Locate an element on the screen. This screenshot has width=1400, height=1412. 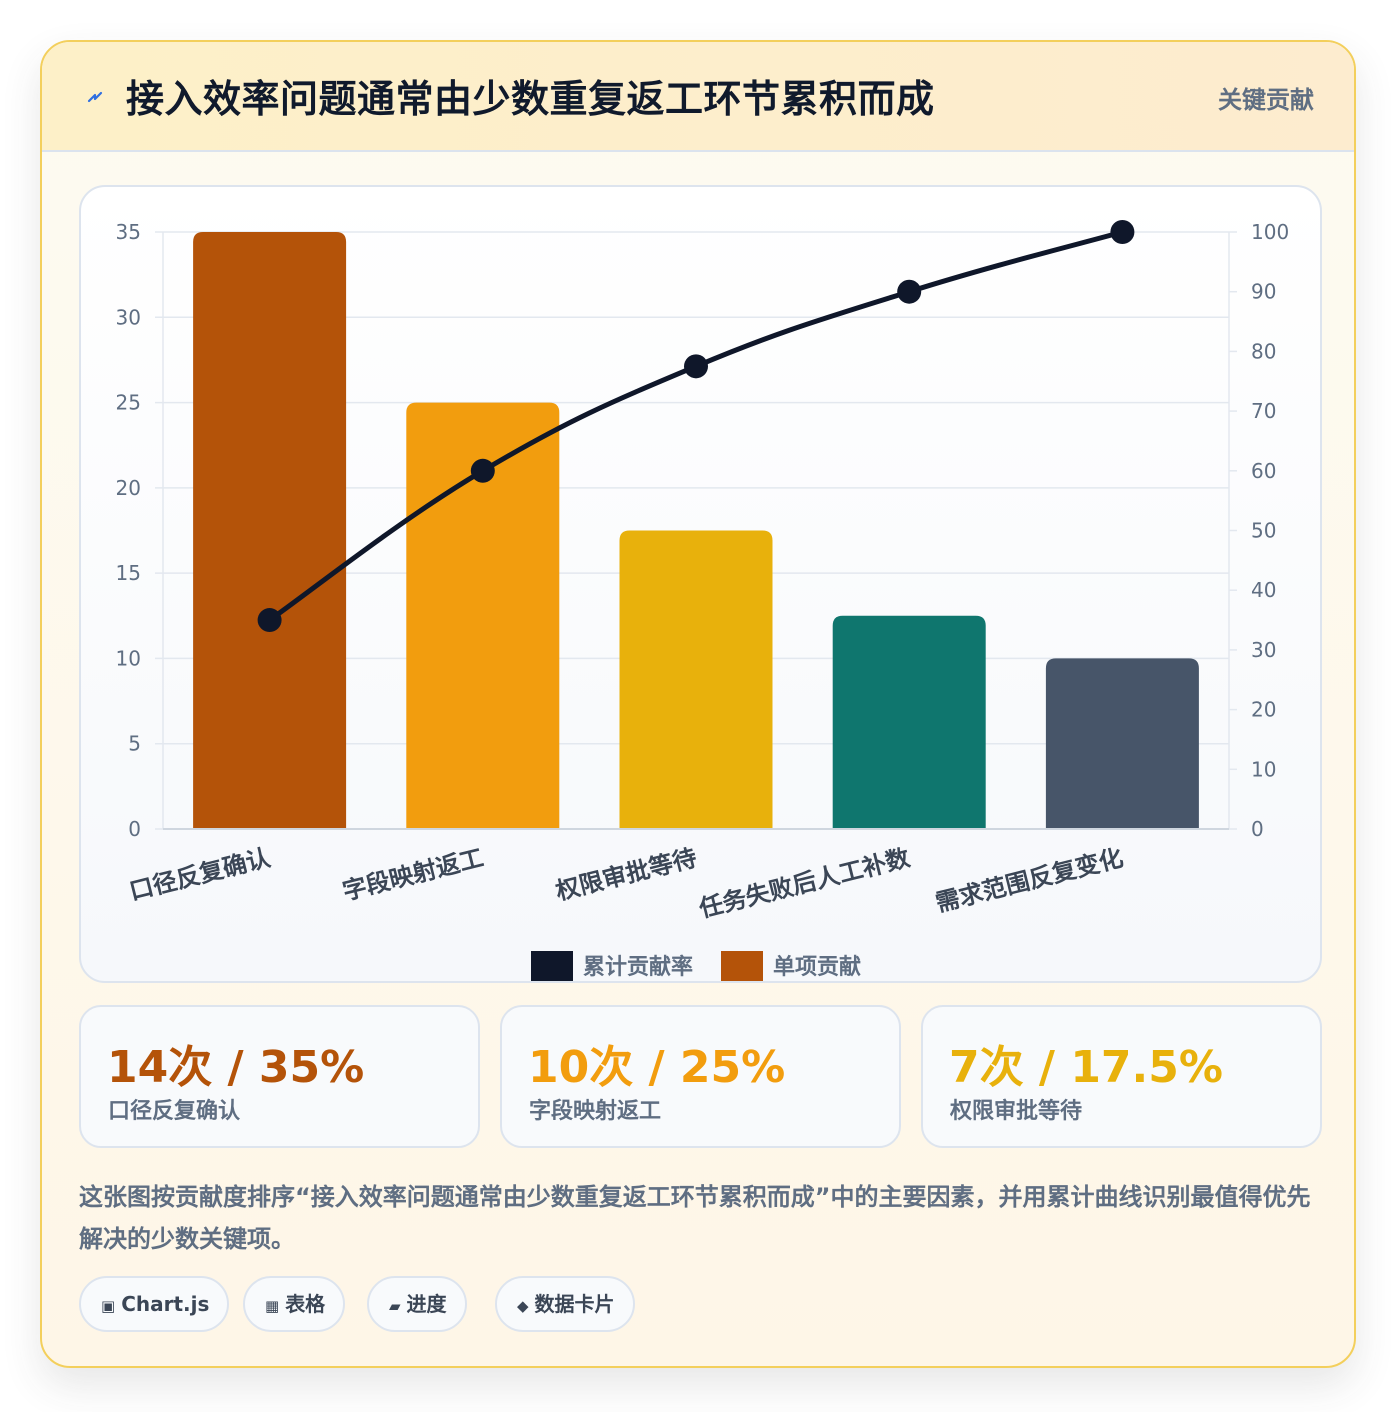
y2-tick-label: 100 is located at coordinates (1270, 232).